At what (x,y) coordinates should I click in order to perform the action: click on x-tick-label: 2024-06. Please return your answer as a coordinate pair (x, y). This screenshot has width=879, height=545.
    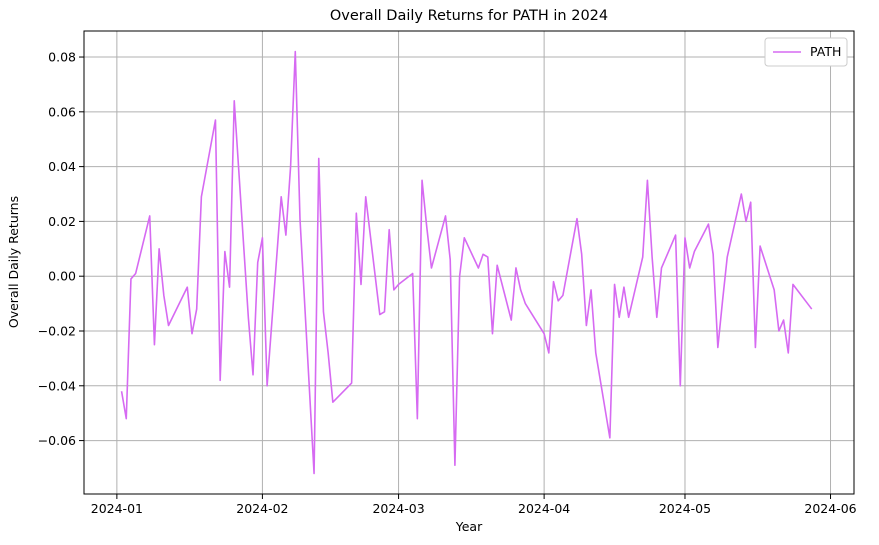
    Looking at the image, I should click on (830, 508).